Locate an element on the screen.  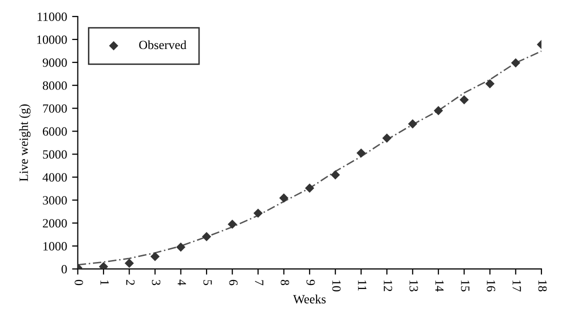
y-tick-label: 9000 is located at coordinates (54, 62).